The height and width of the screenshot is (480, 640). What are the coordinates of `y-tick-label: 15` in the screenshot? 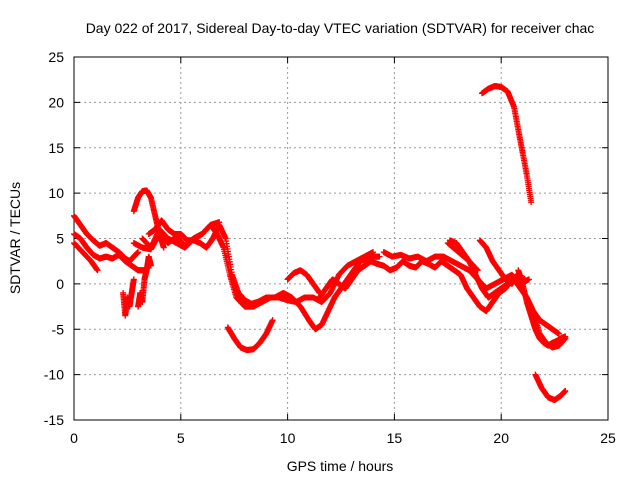 It's located at (56, 148).